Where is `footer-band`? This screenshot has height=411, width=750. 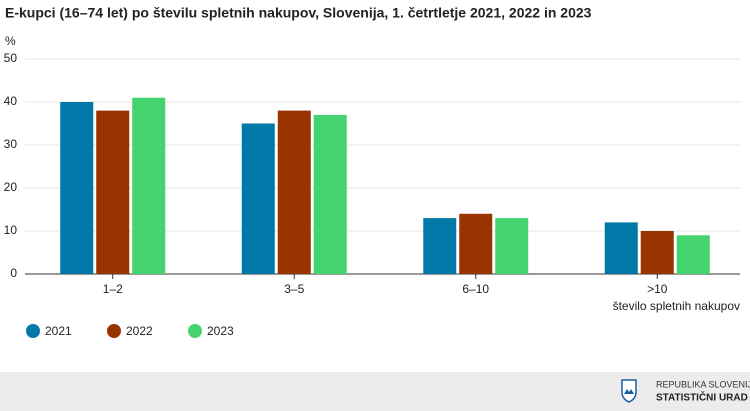 footer-band is located at coordinates (375, 391).